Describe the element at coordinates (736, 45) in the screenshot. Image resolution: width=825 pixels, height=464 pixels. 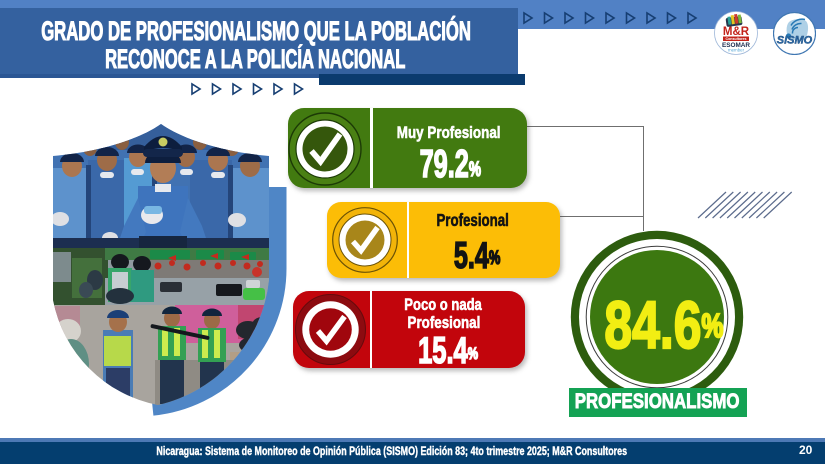
I see `svg-text: ESOMAR` at that location.